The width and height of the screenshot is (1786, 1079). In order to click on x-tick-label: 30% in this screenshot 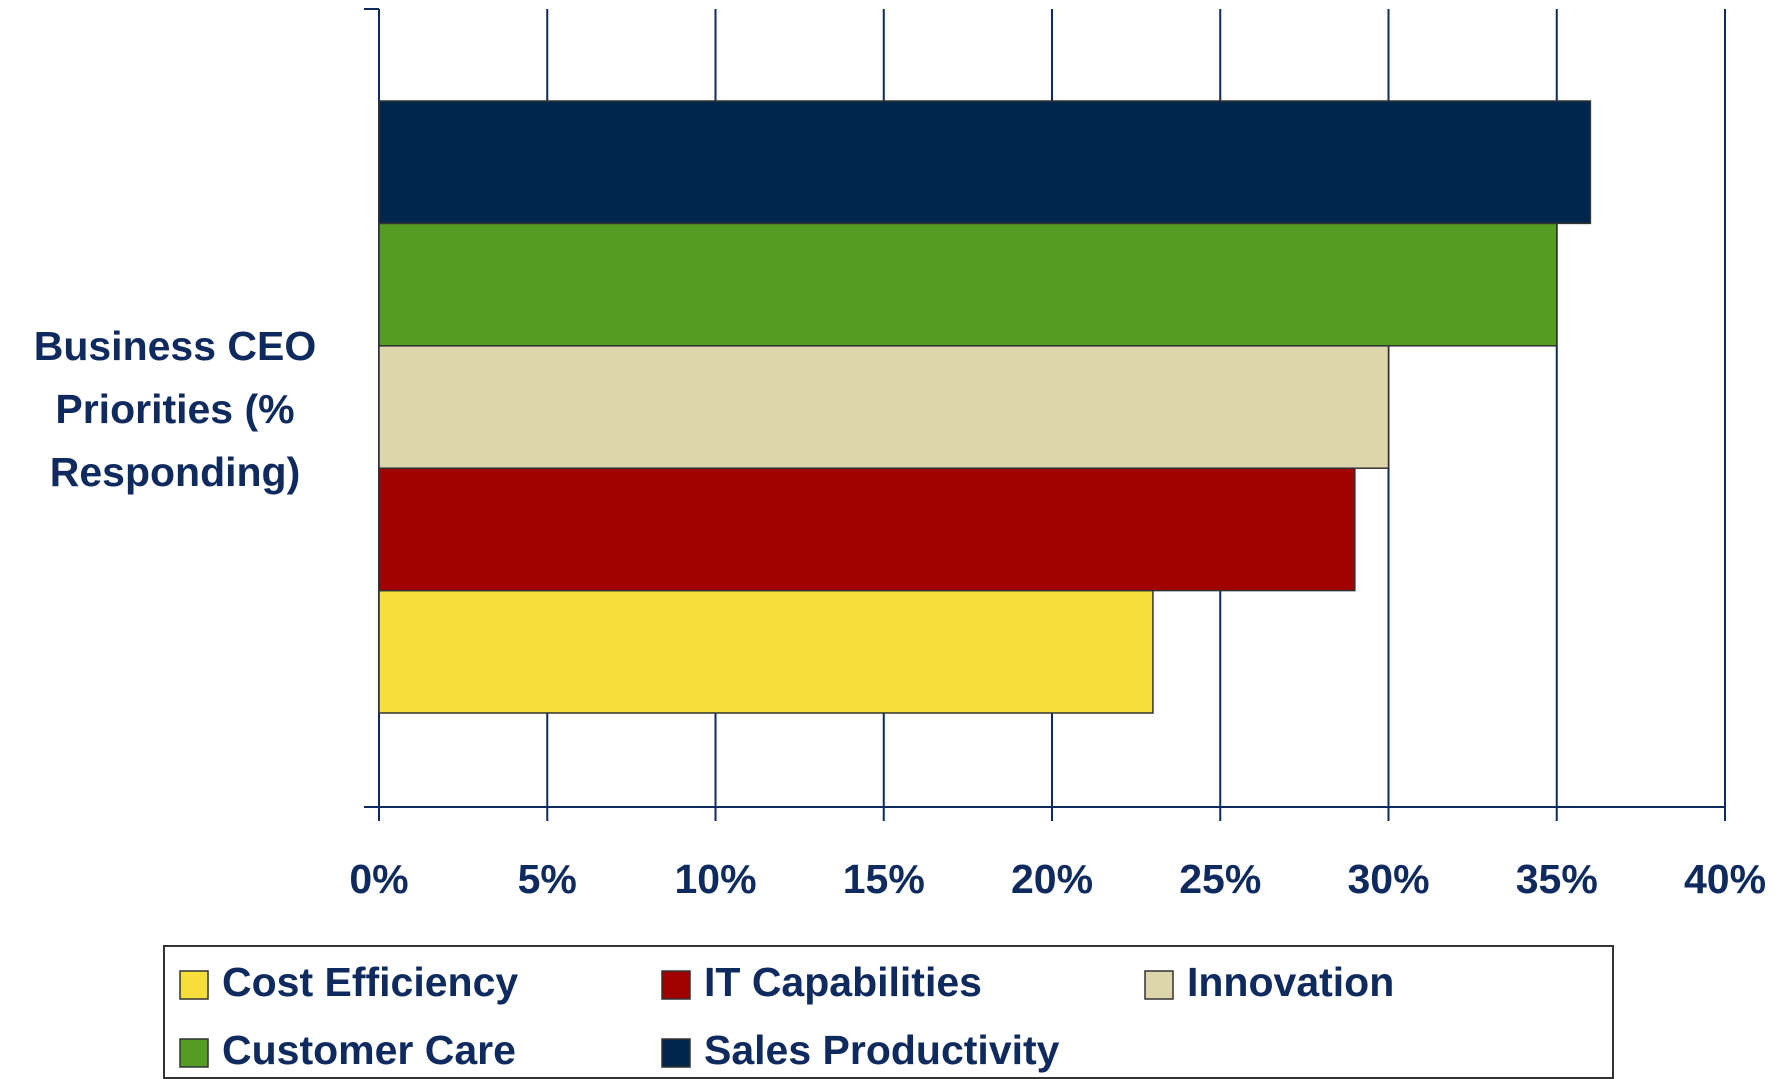, I will do `click(1388, 879)`.